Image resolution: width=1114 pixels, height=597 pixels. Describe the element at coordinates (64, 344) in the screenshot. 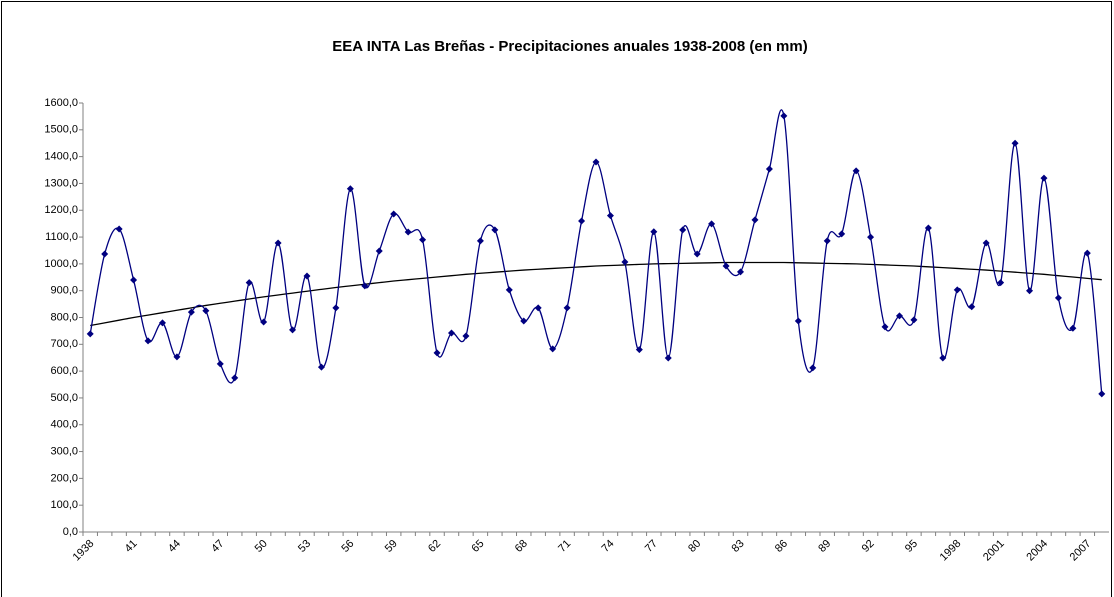

I see `y-tick-label: 700,0` at that location.